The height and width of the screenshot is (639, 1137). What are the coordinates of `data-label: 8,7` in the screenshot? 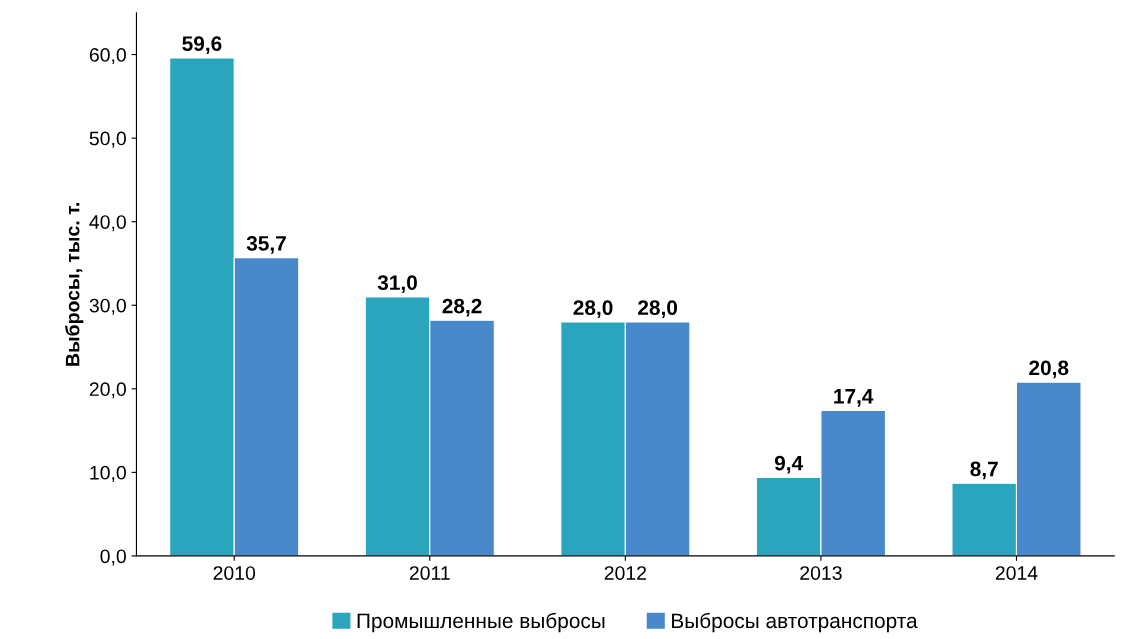 It's located at (984, 470).